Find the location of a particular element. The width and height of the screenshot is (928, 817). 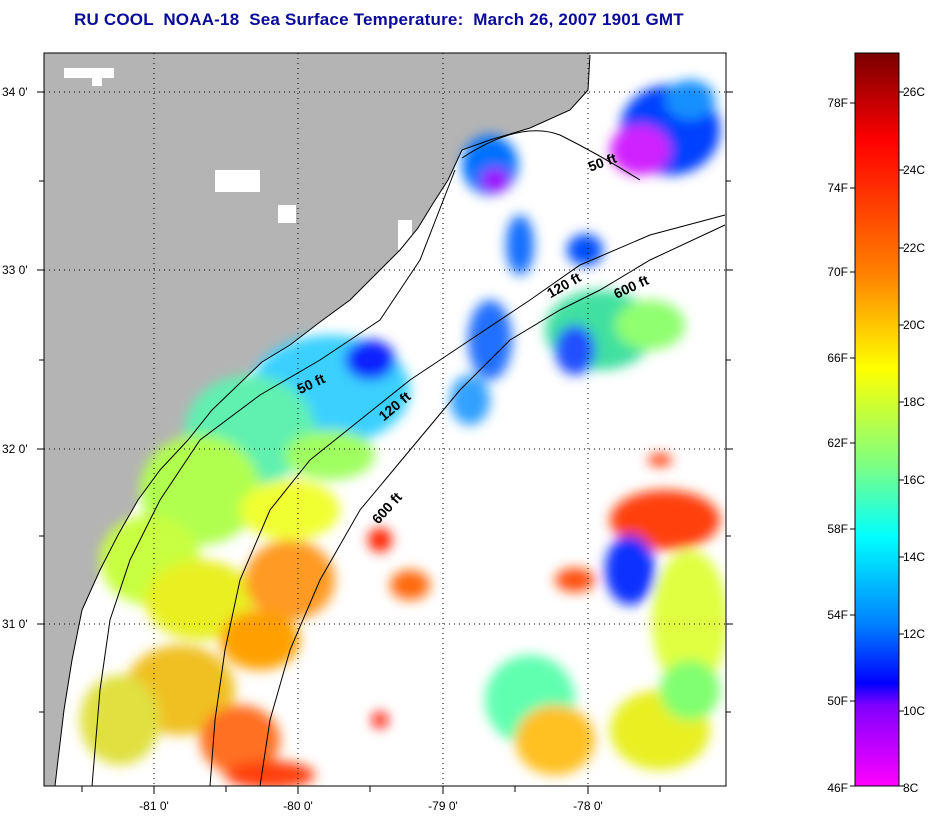

lon-label-81: -81 0' is located at coordinates (154, 806).